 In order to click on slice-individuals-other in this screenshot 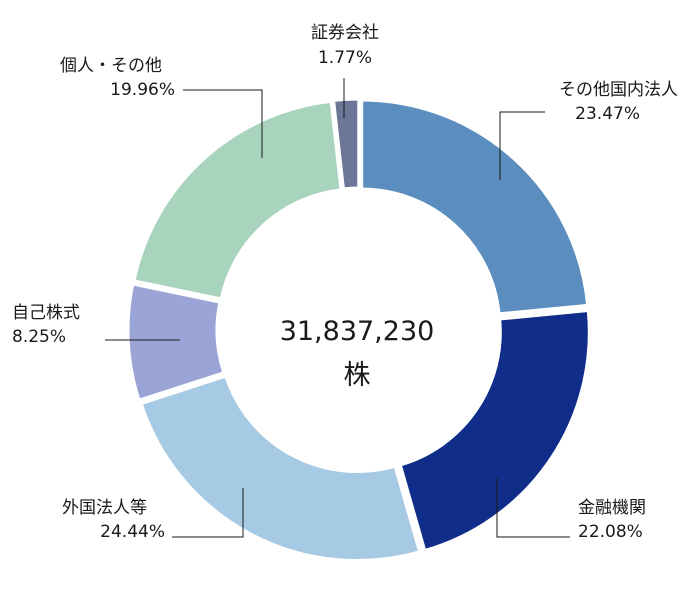, I will do `click(237, 200)`.